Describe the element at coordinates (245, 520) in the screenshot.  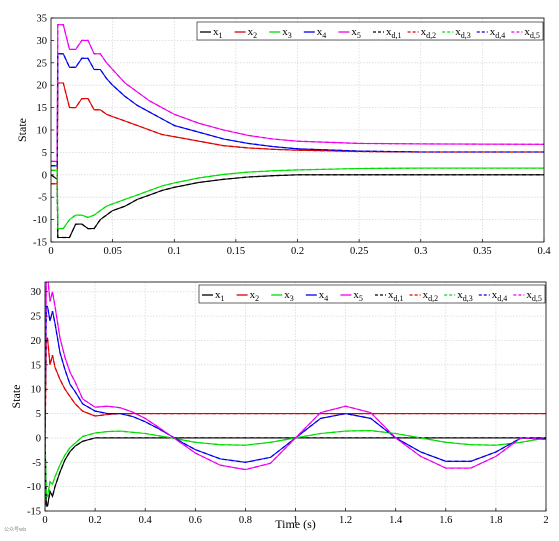
I see `x-tick-label: 0.8` at that location.